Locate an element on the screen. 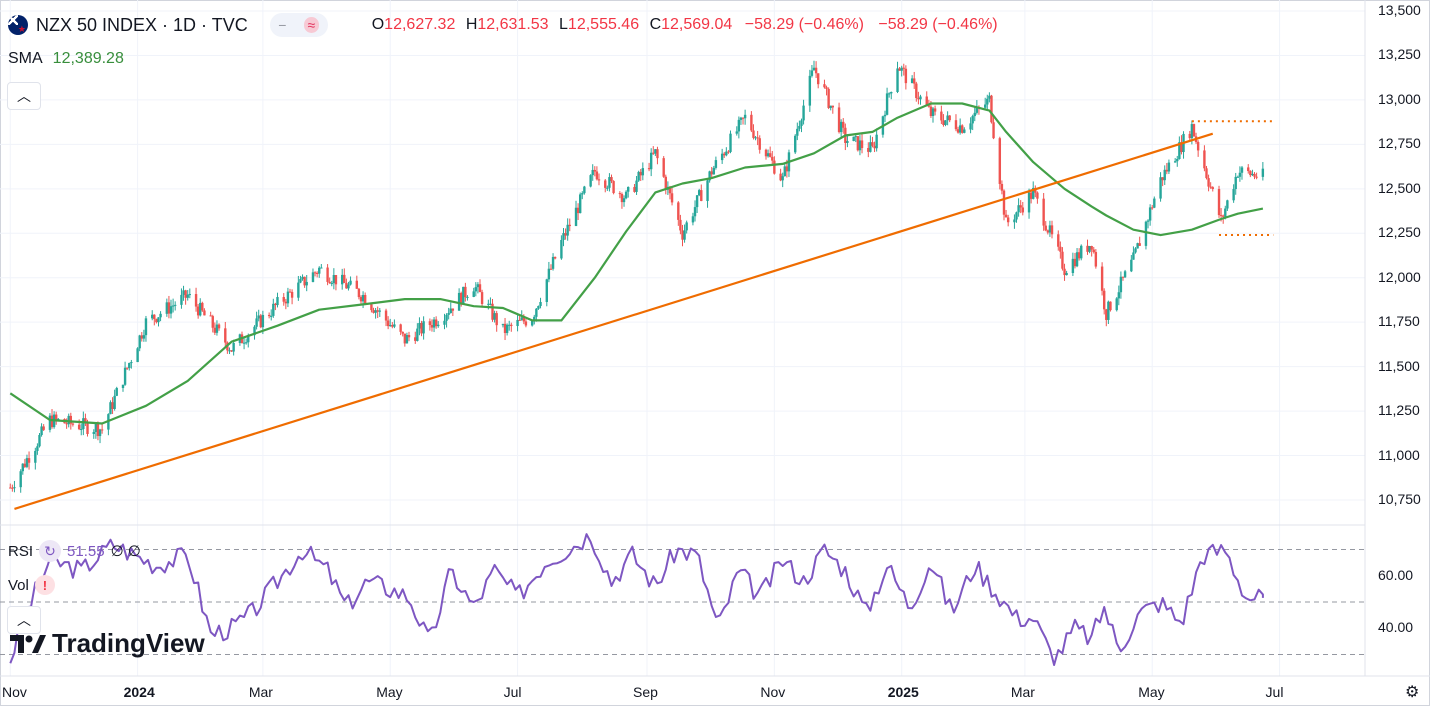 This screenshot has width=1432, height=708. settings-gear-icon: ⚙ is located at coordinates (1412, 692).